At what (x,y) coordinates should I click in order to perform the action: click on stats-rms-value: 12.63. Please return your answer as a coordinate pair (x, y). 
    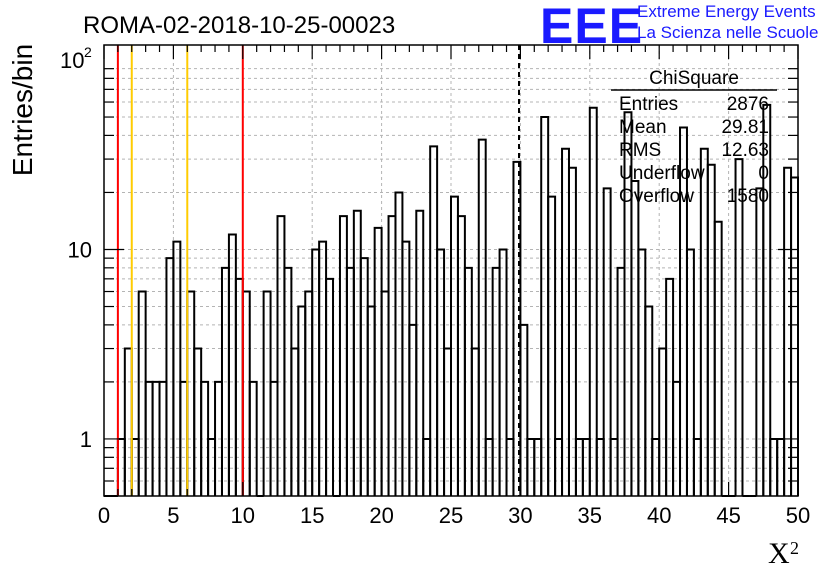
    Looking at the image, I should click on (745, 150).